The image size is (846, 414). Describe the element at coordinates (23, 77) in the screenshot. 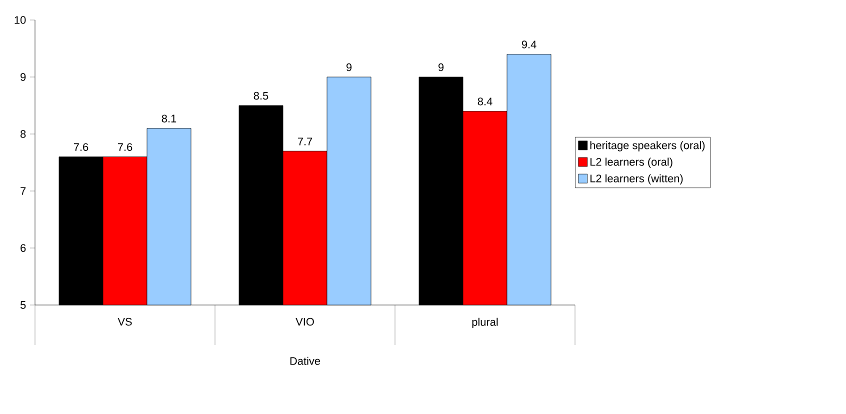

I see `y-tick-label: 9` at that location.